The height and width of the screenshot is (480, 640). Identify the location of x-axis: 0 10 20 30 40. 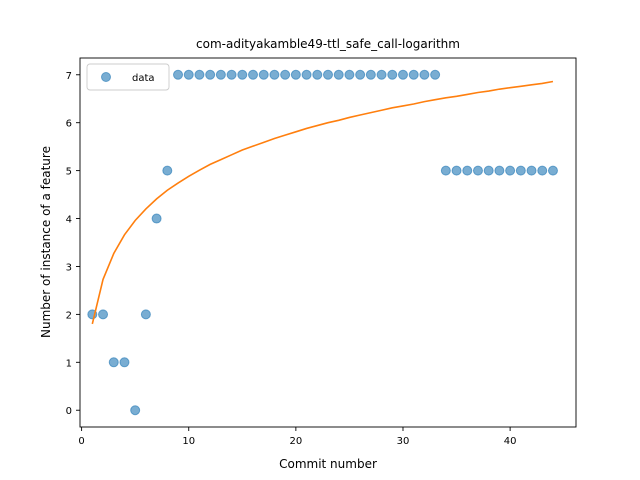
(297, 437).